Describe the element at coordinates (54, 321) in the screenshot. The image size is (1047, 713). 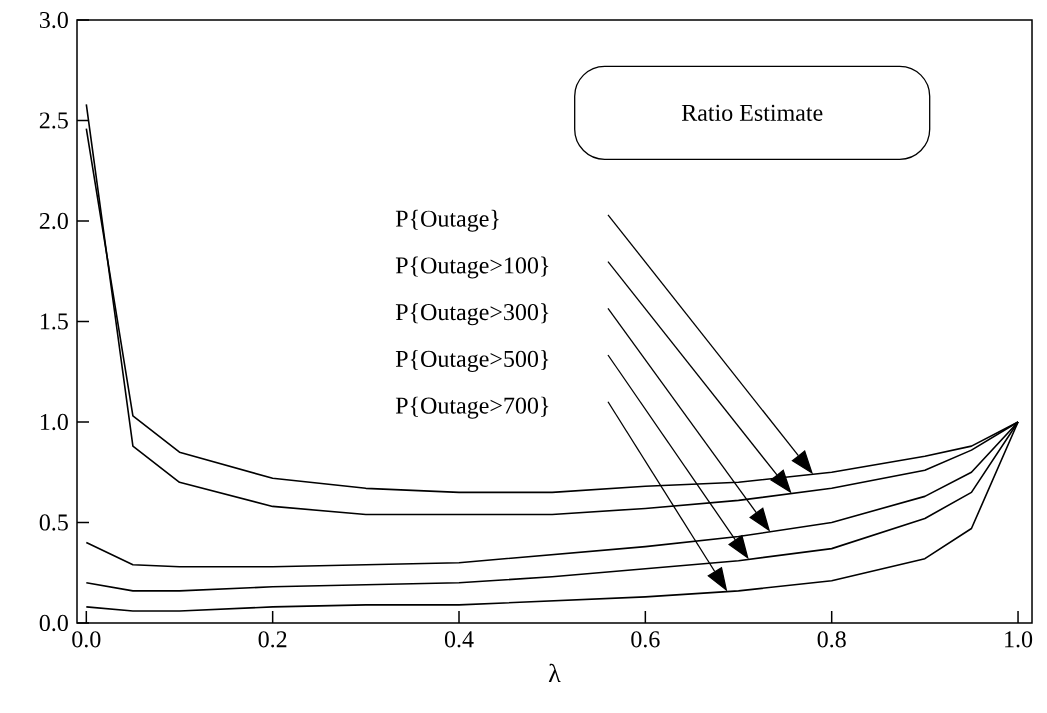
I see `y-tick-label: 1.5` at that location.